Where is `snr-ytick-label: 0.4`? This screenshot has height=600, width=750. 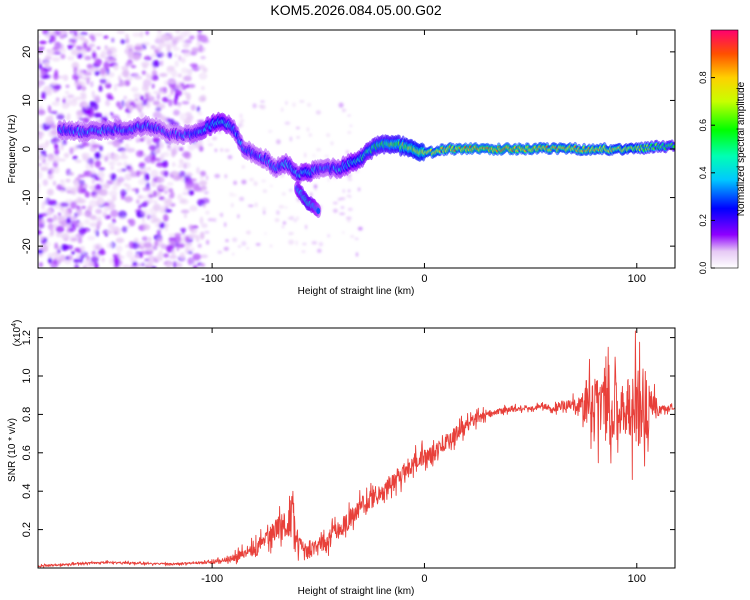
snr-ytick-label: 0.4 is located at coordinates (27, 491).